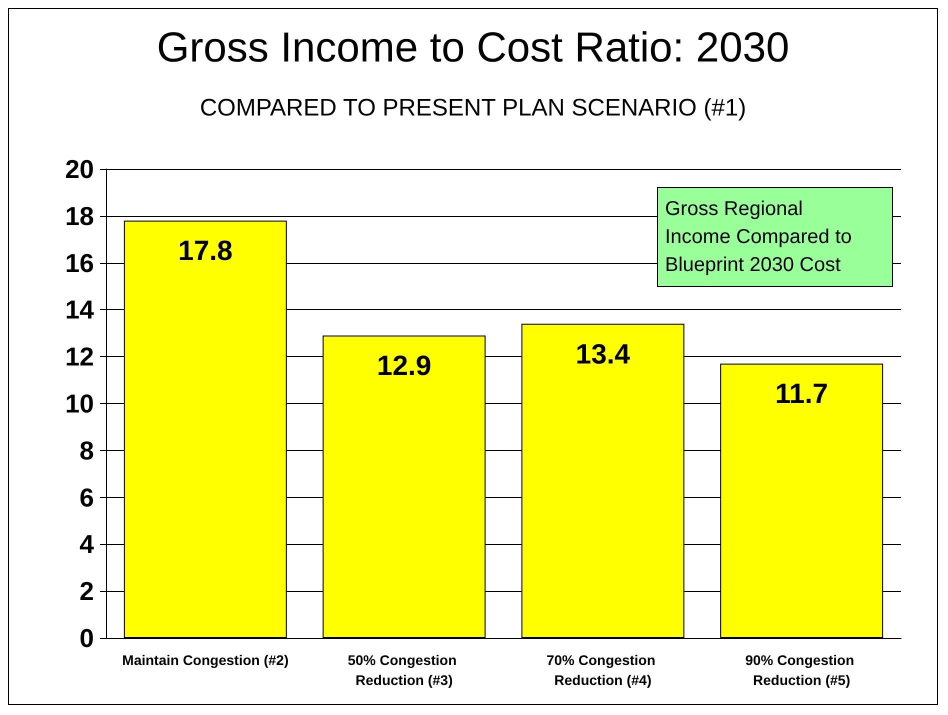 The width and height of the screenshot is (948, 715). I want to click on data-label: 17.8, so click(205, 250).